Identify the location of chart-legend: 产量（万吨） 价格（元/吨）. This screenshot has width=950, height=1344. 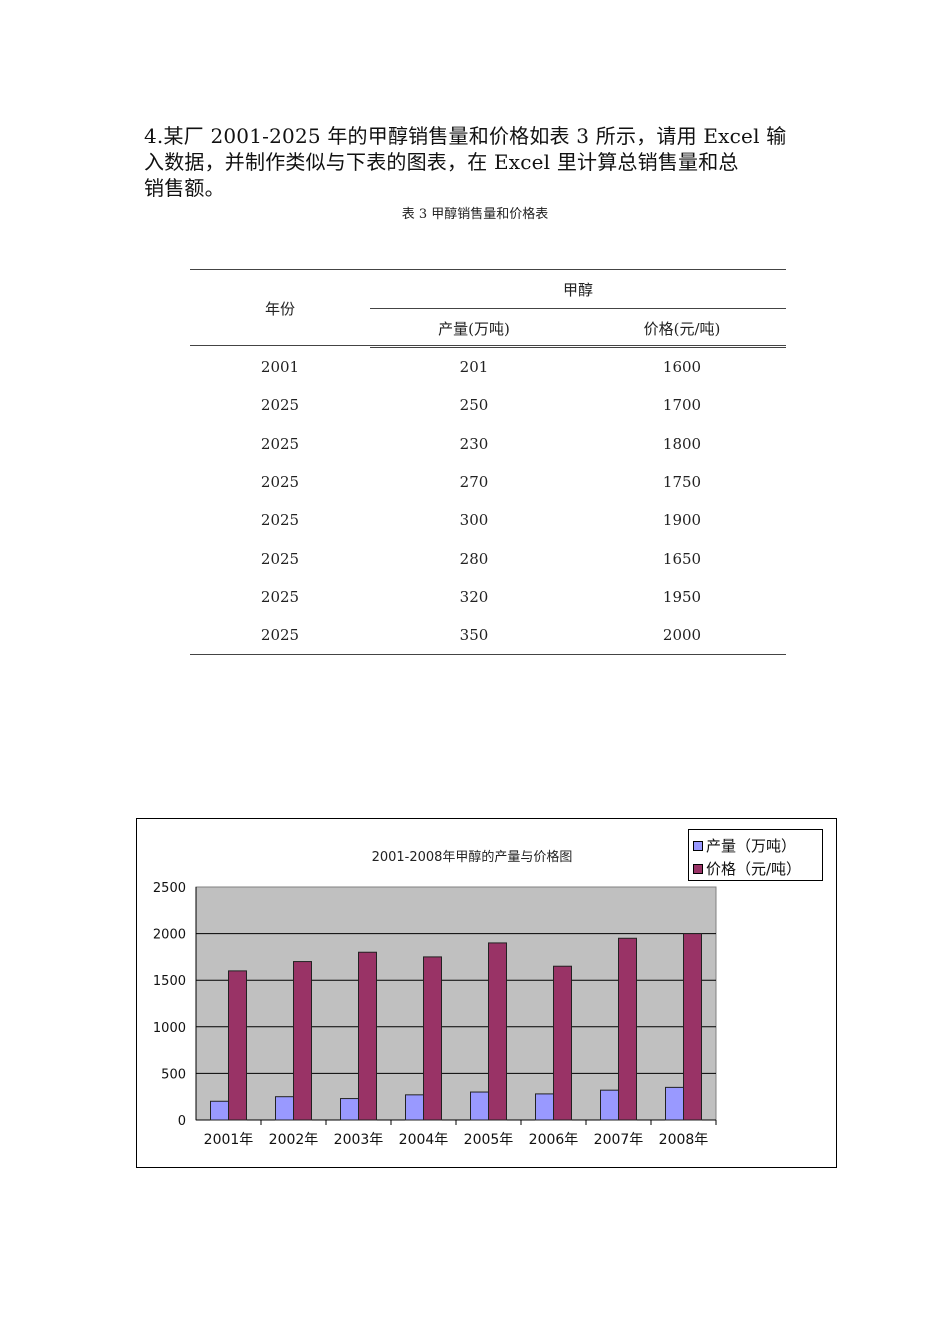
(755, 855).